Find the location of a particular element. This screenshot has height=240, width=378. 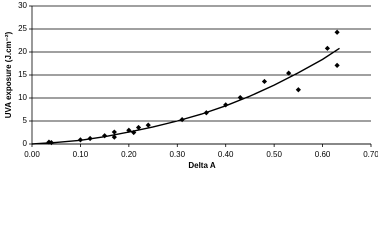

x-tick-label: 0.50 is located at coordinates (274, 154).